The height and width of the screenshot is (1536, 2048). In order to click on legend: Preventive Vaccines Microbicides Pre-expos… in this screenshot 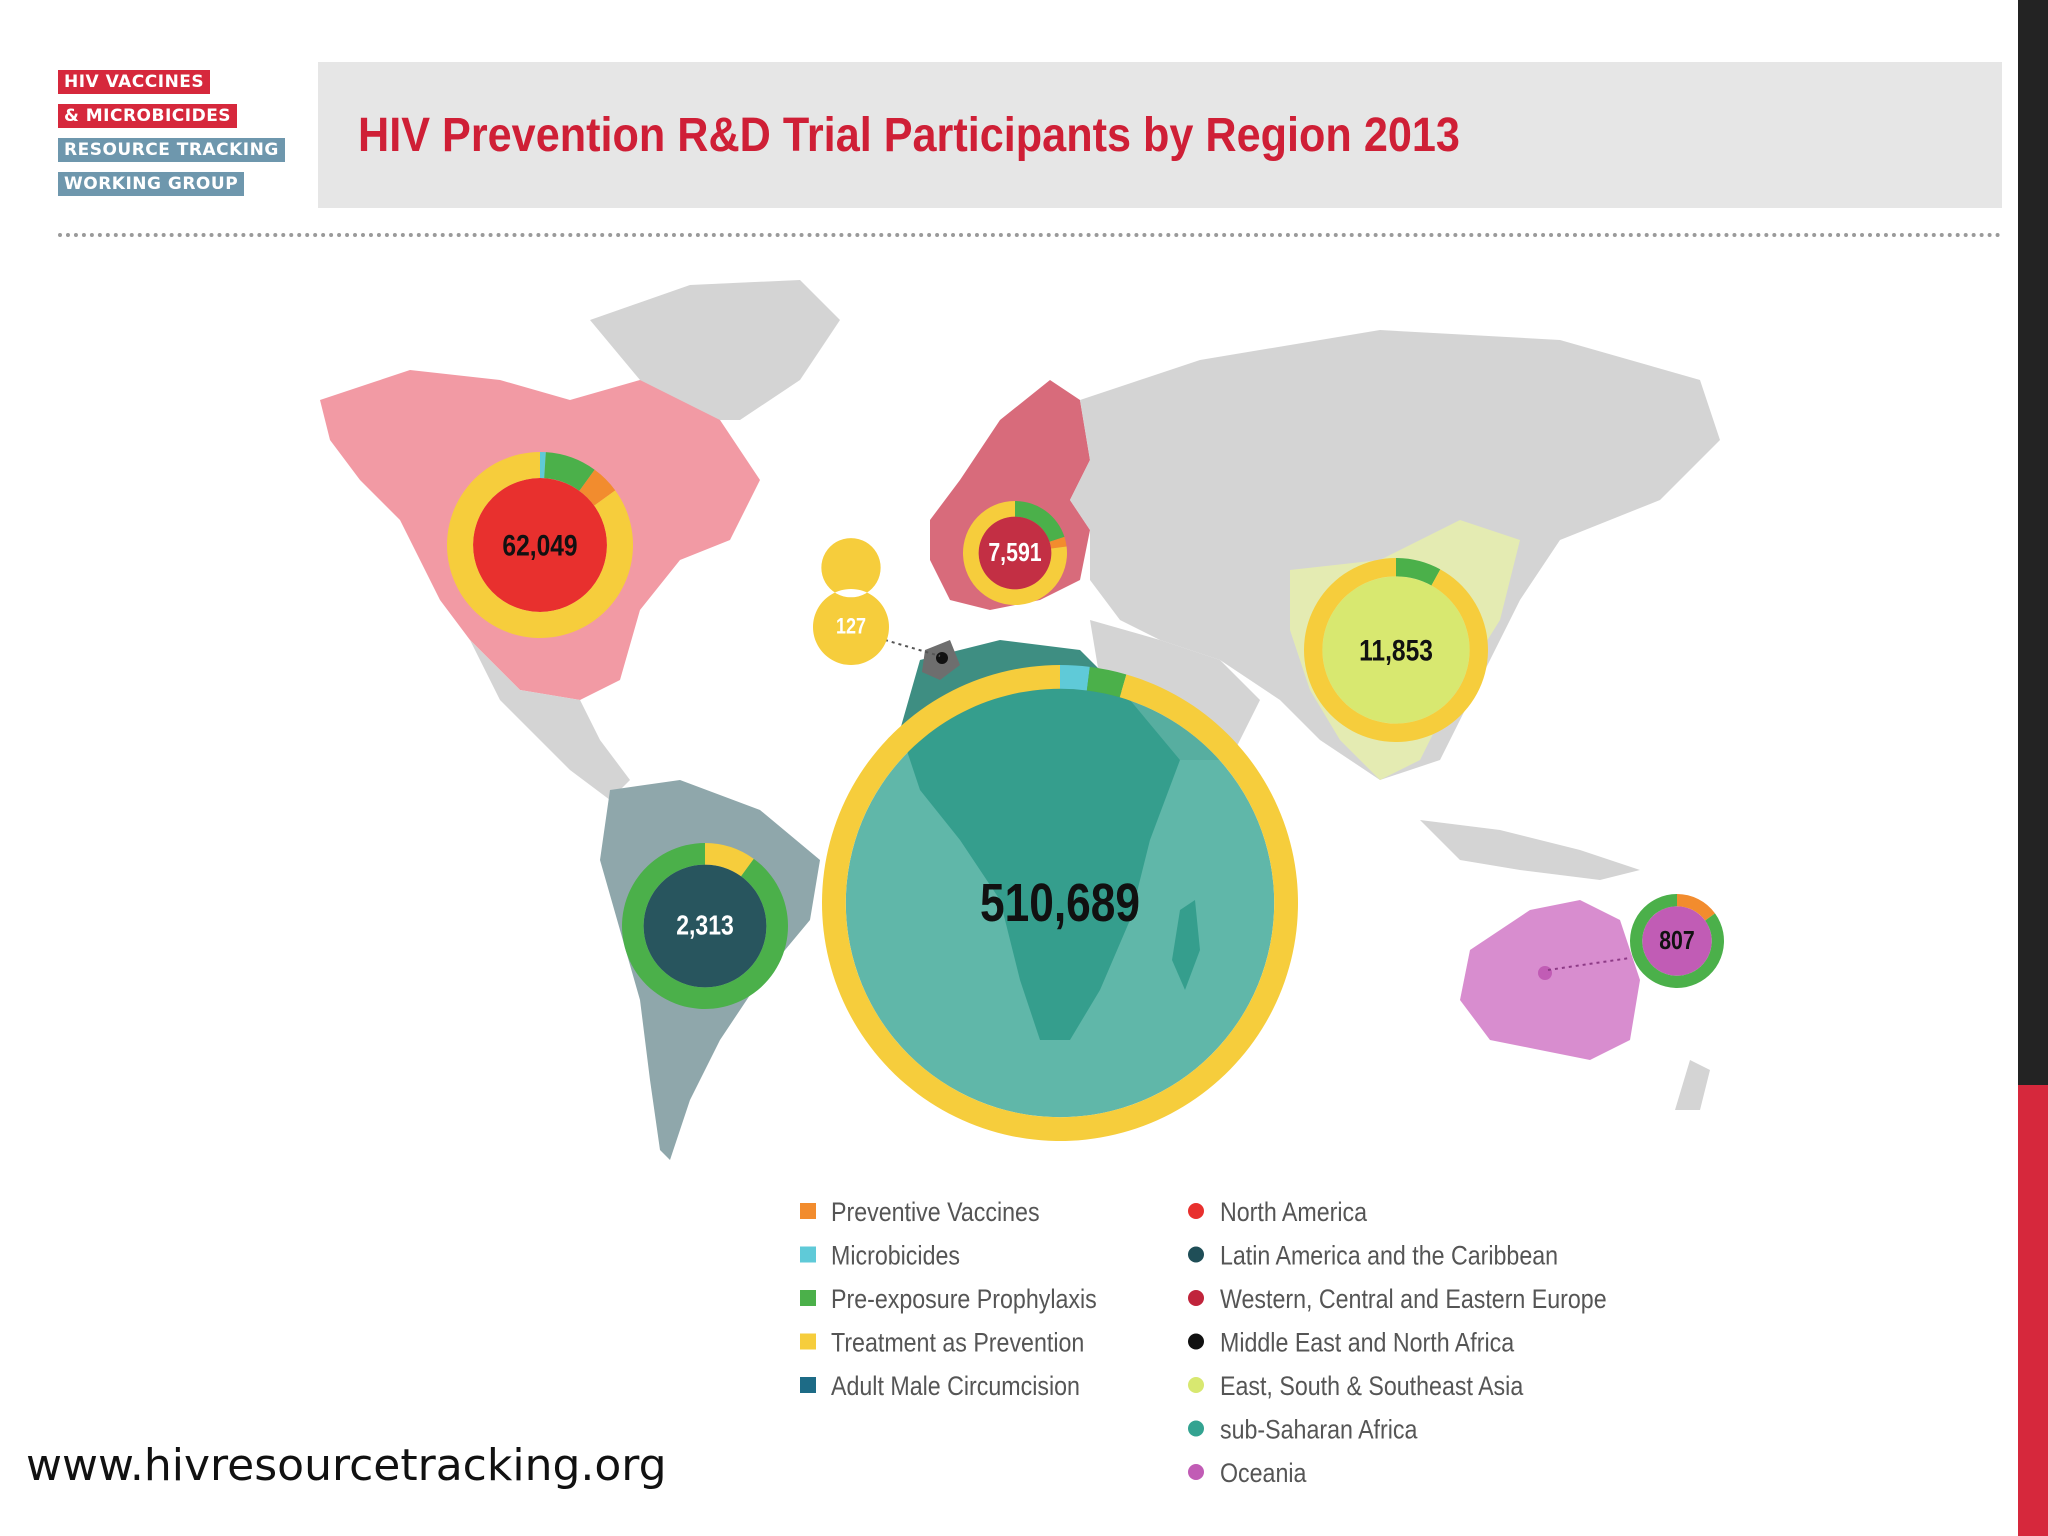, I will do `click(1203, 1342)`.